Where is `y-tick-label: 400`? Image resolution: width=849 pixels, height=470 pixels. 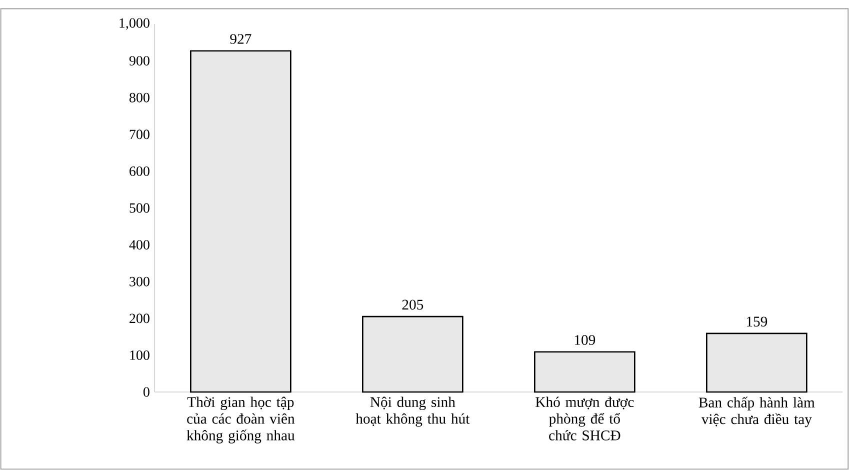
y-tick-label: 400 is located at coordinates (139, 245).